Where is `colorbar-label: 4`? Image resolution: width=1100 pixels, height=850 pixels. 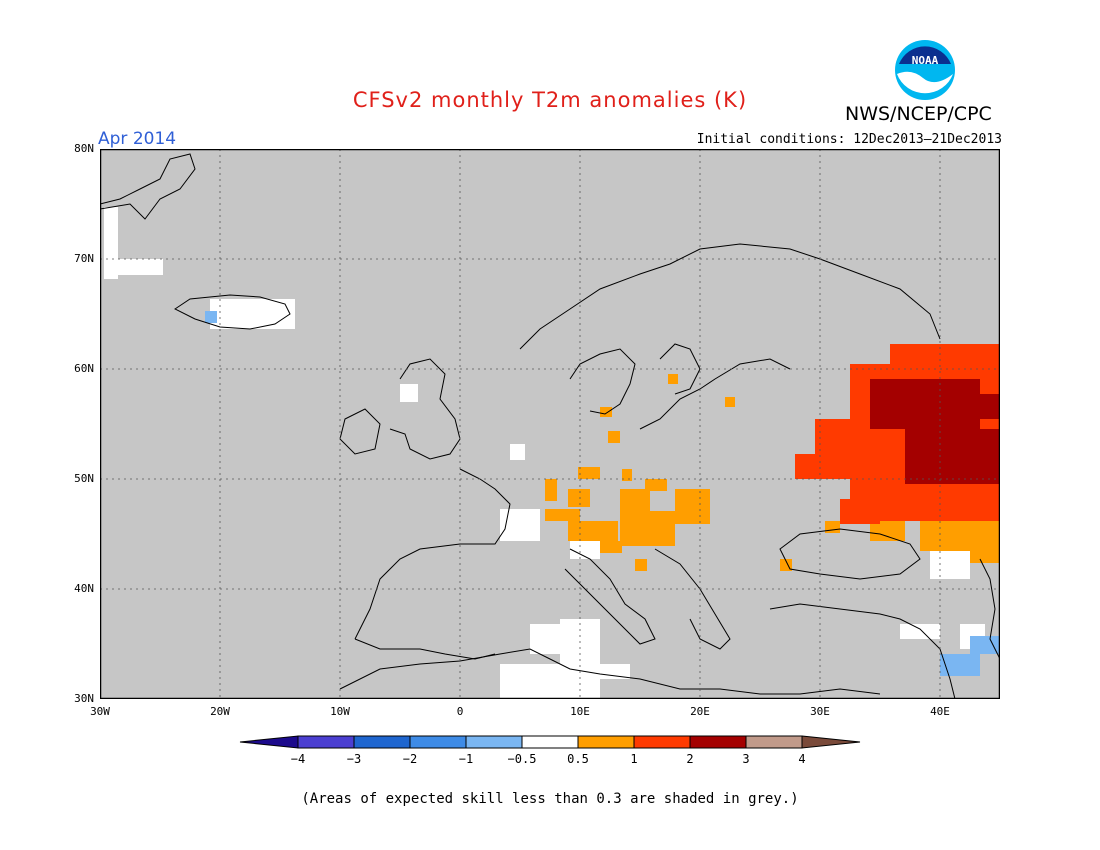 colorbar-label: 4 is located at coordinates (802, 759).